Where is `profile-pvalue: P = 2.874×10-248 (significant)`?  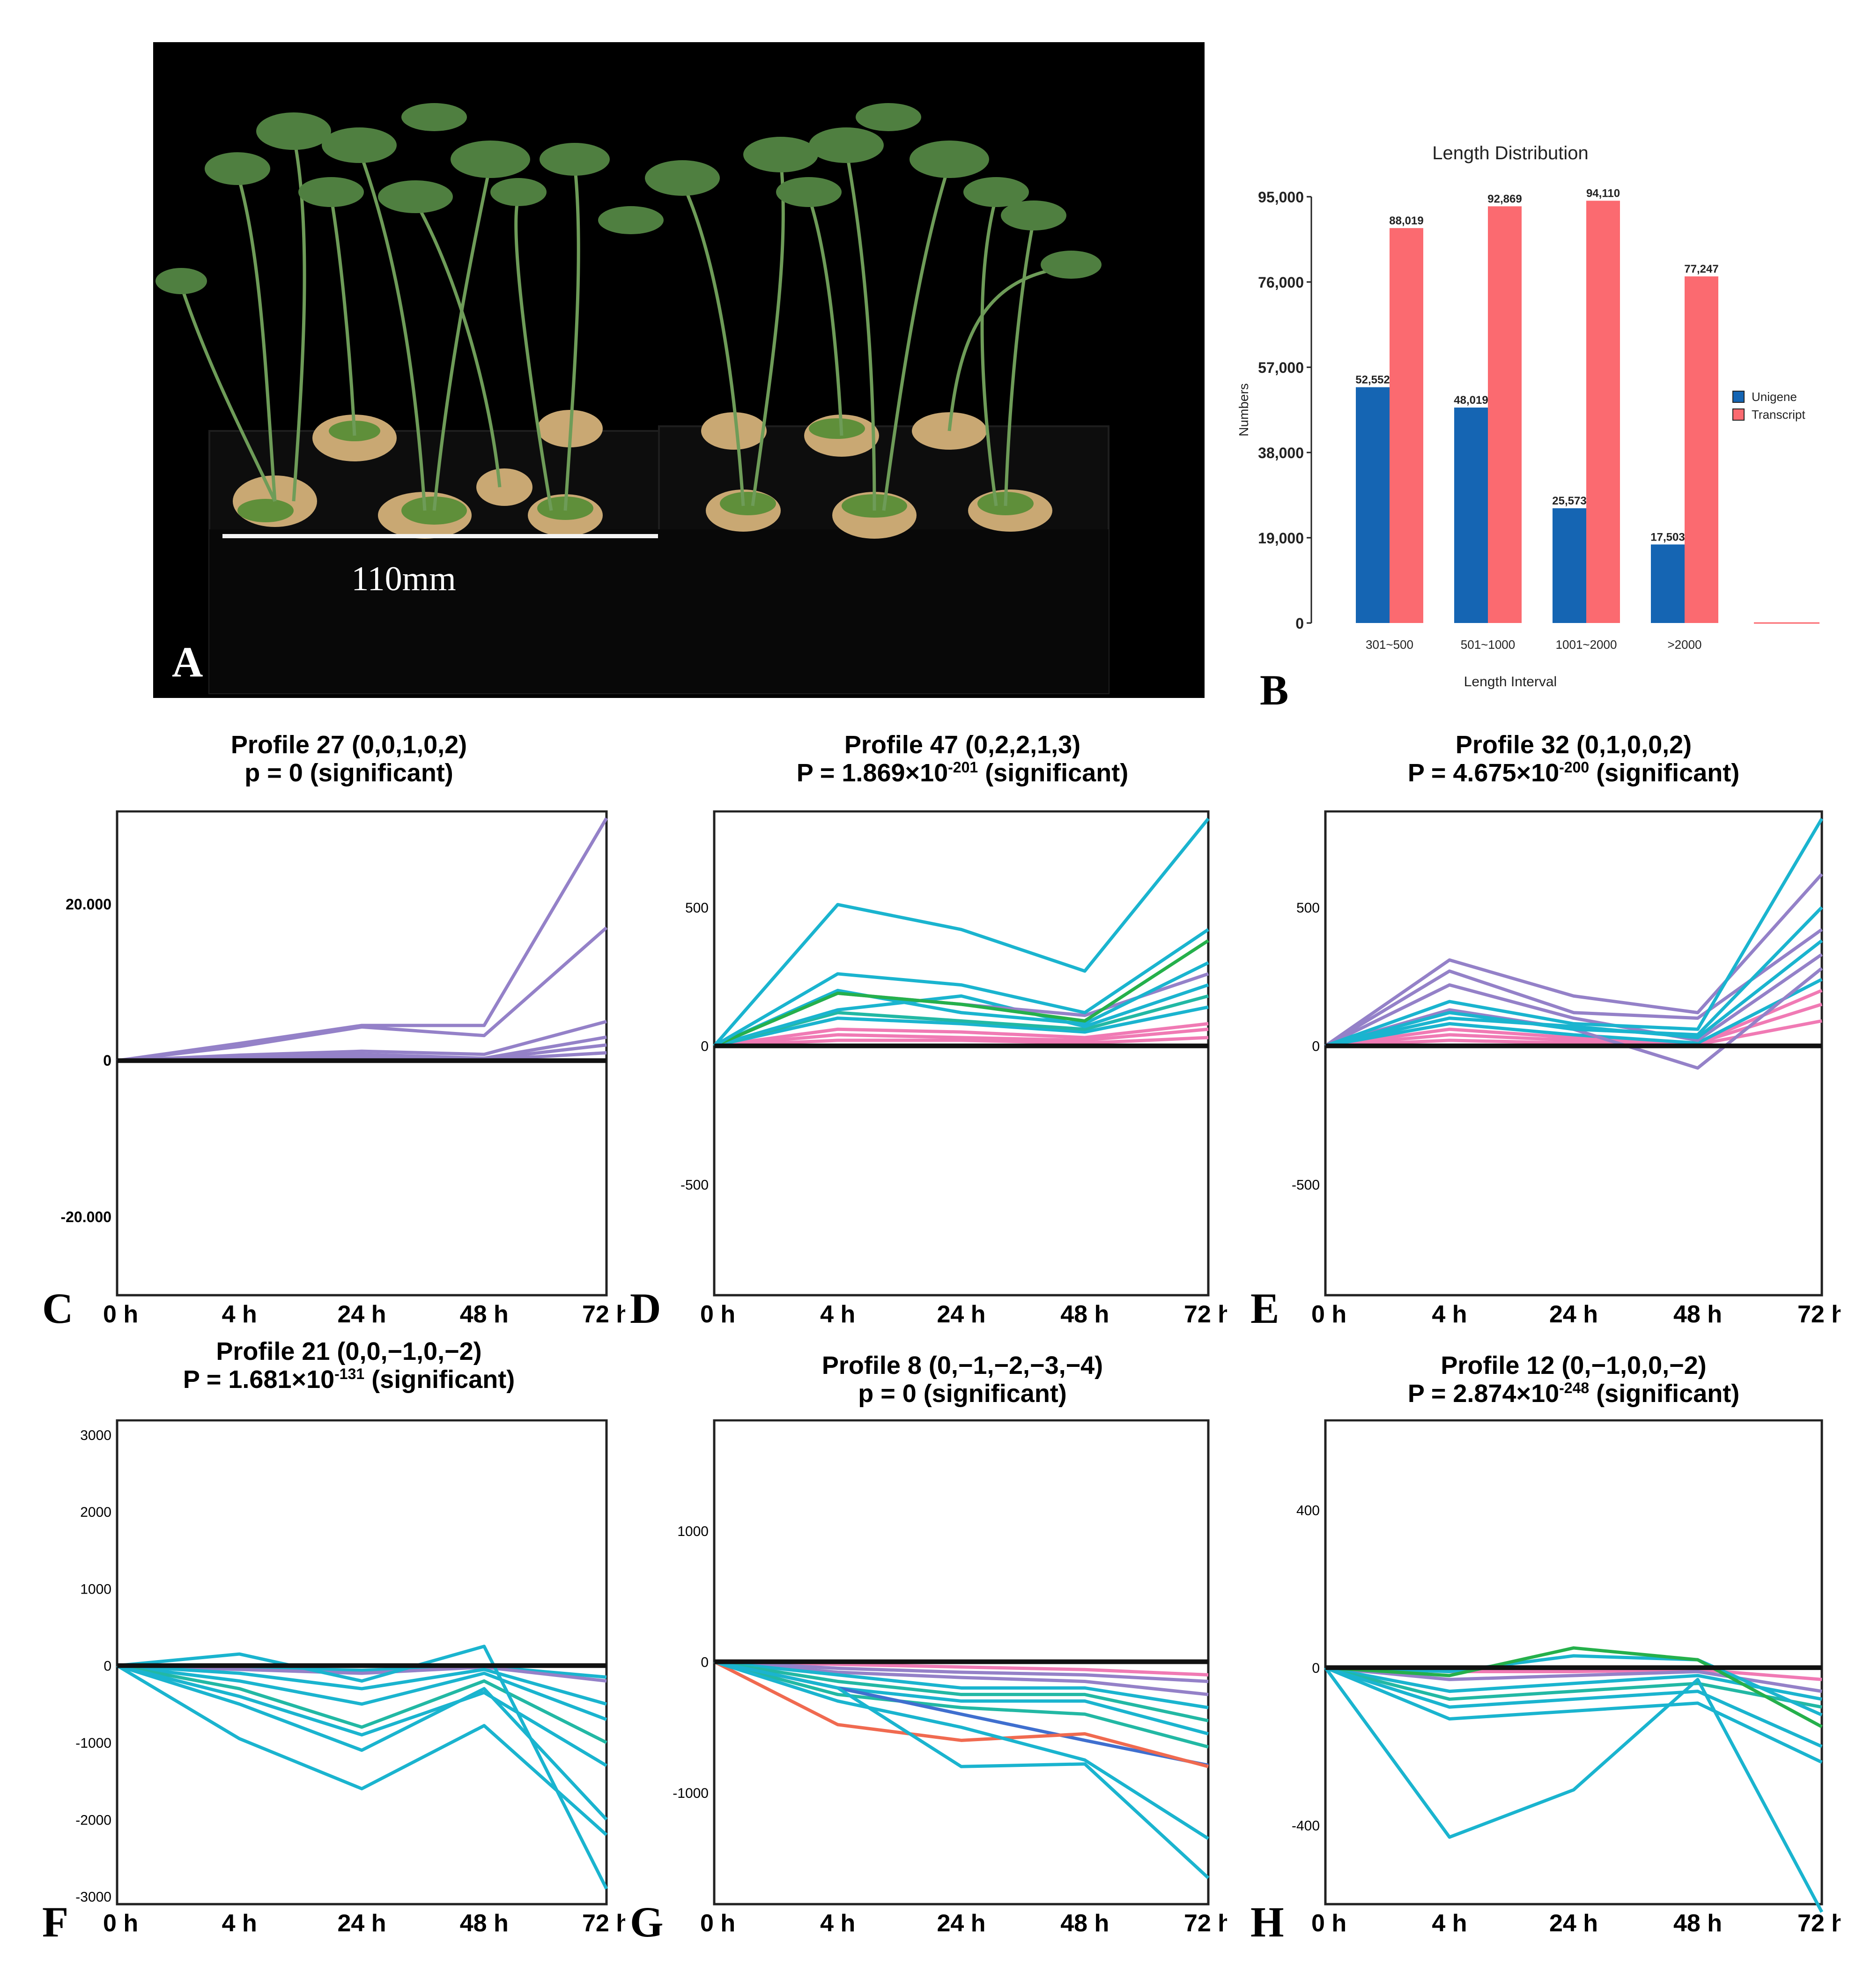
profile-pvalue: P = 2.874×10-248 (significant) is located at coordinates (1574, 1394).